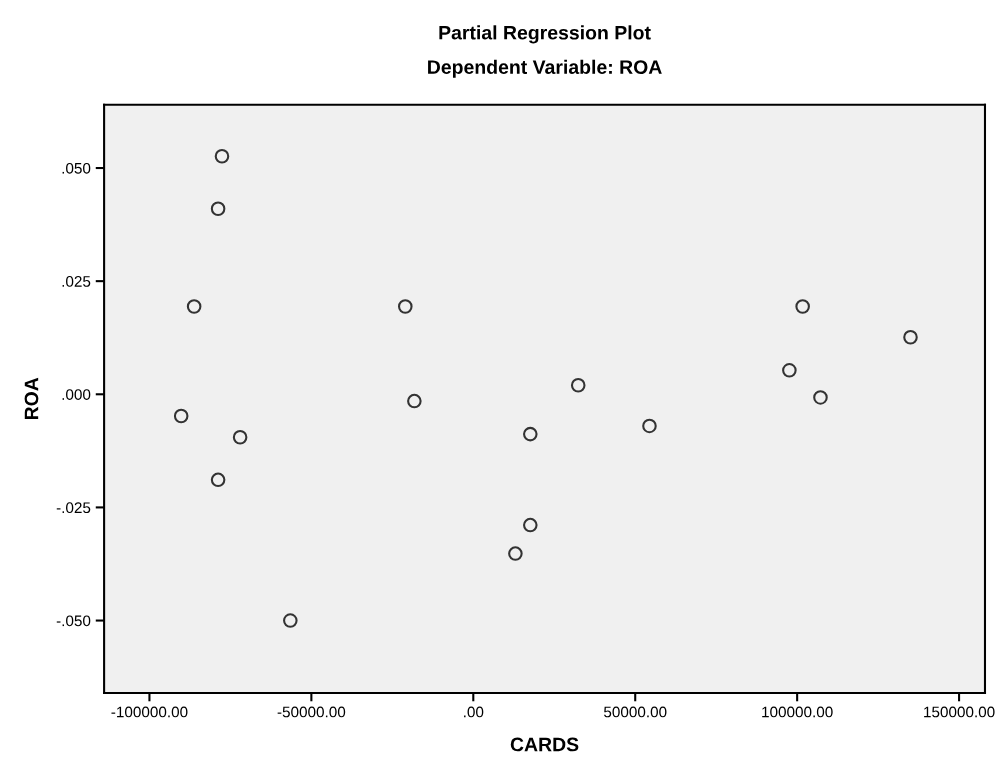 Image resolution: width=1001 pixels, height=764 pixels. What do you see at coordinates (73, 621) in the screenshot?
I see `y-tick-label: -.050` at bounding box center [73, 621].